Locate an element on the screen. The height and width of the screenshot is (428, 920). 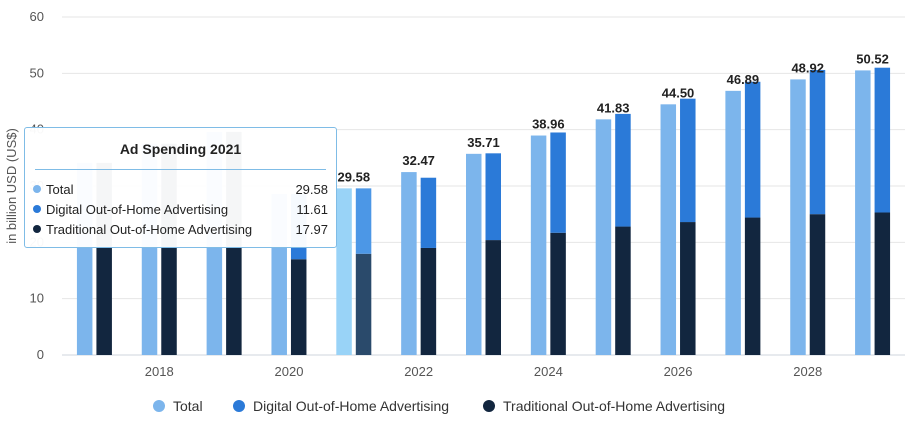
digital-dot-icon is located at coordinates (37, 209).